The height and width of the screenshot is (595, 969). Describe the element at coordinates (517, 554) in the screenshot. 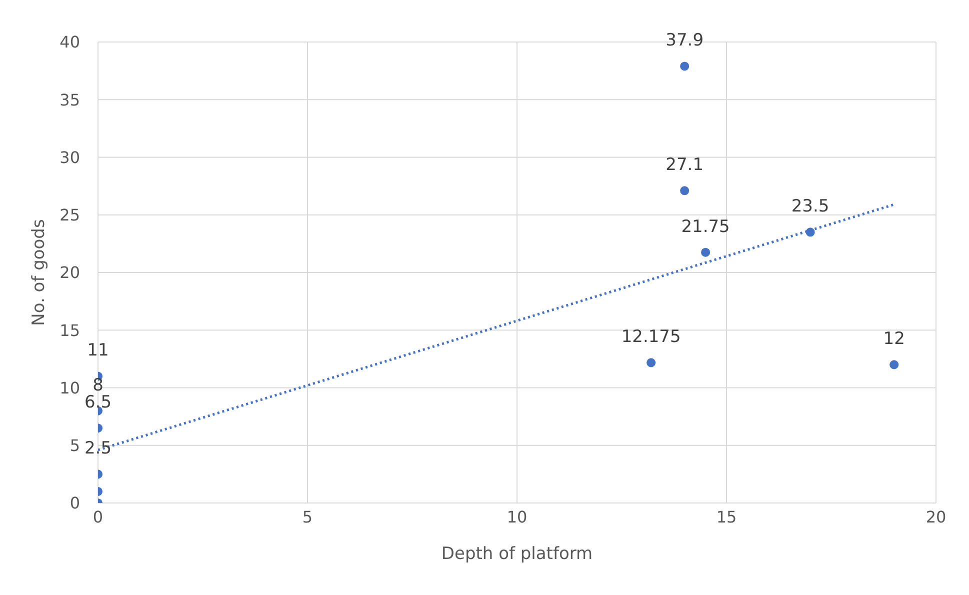

I see `x-axis-title: Depth of platform` at that location.